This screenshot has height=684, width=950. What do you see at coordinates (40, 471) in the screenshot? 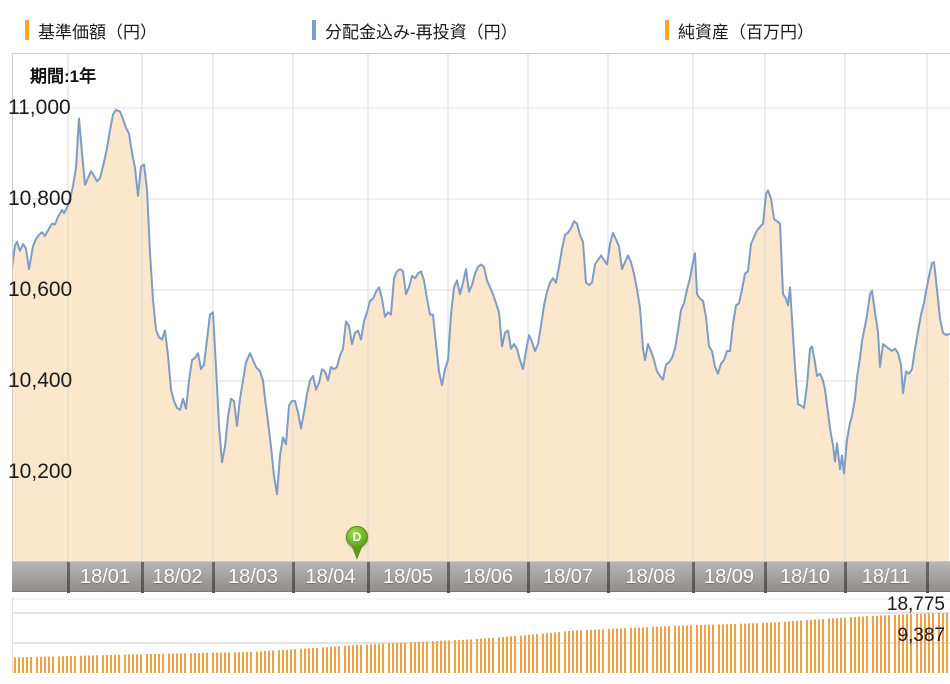
I see `y-axis-tick-label: 10,200` at bounding box center [40, 471].